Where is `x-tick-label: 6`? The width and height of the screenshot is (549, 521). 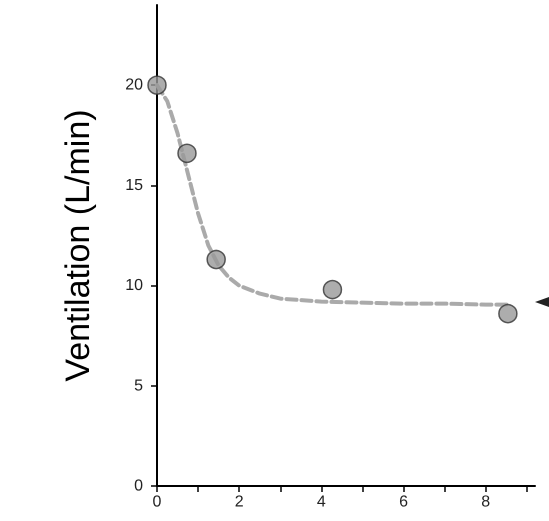
x-tick-label: 6 is located at coordinates (403, 502).